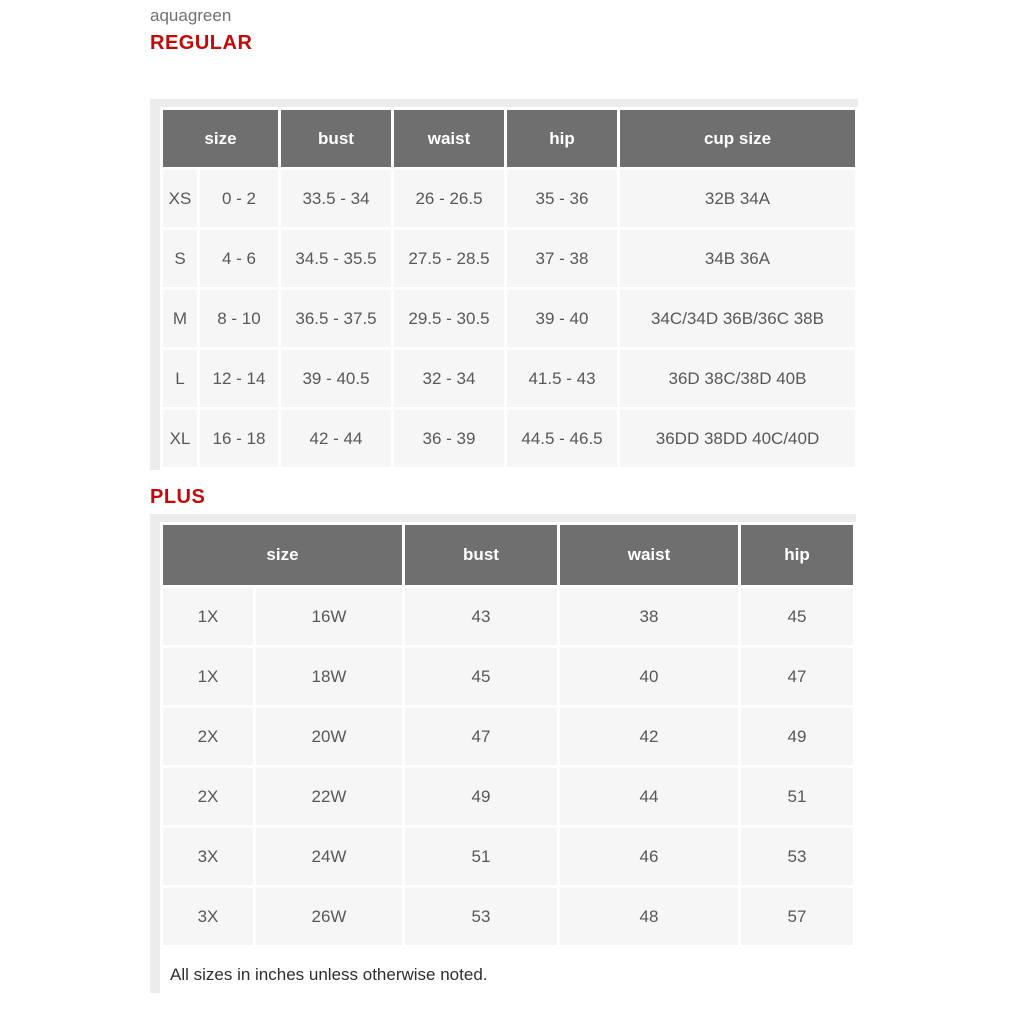  I want to click on size-label-cell: M, so click(180, 318).